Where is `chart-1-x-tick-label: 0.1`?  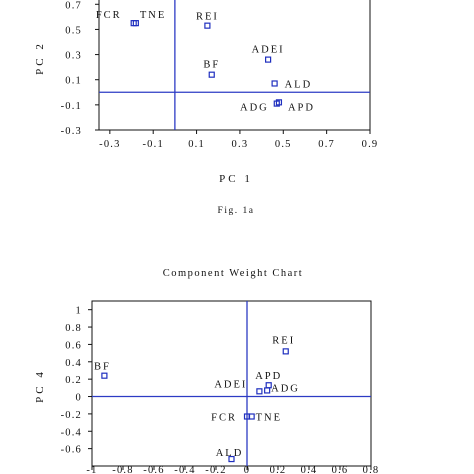
chart-1-x-tick-label: 0.1 is located at coordinates (196, 144).